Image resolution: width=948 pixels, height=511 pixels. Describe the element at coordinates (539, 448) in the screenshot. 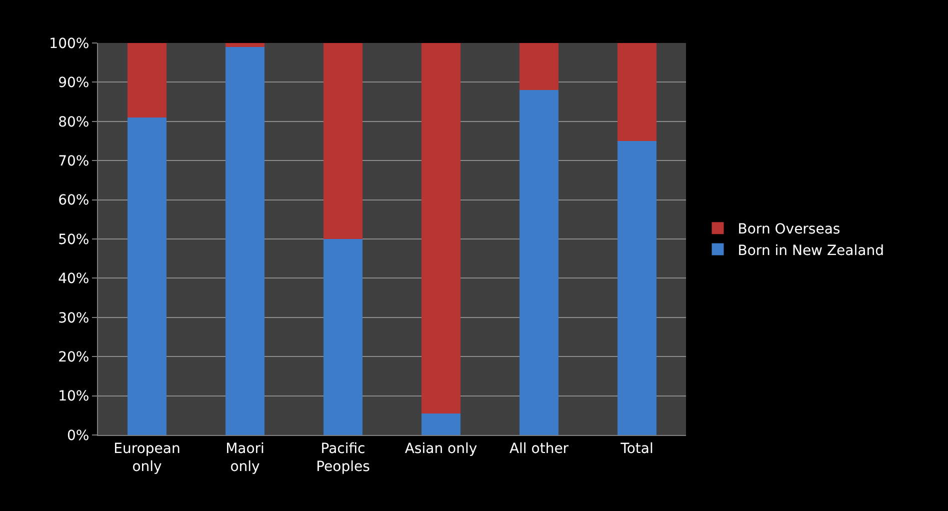

I see `x-tick-label: All other` at that location.